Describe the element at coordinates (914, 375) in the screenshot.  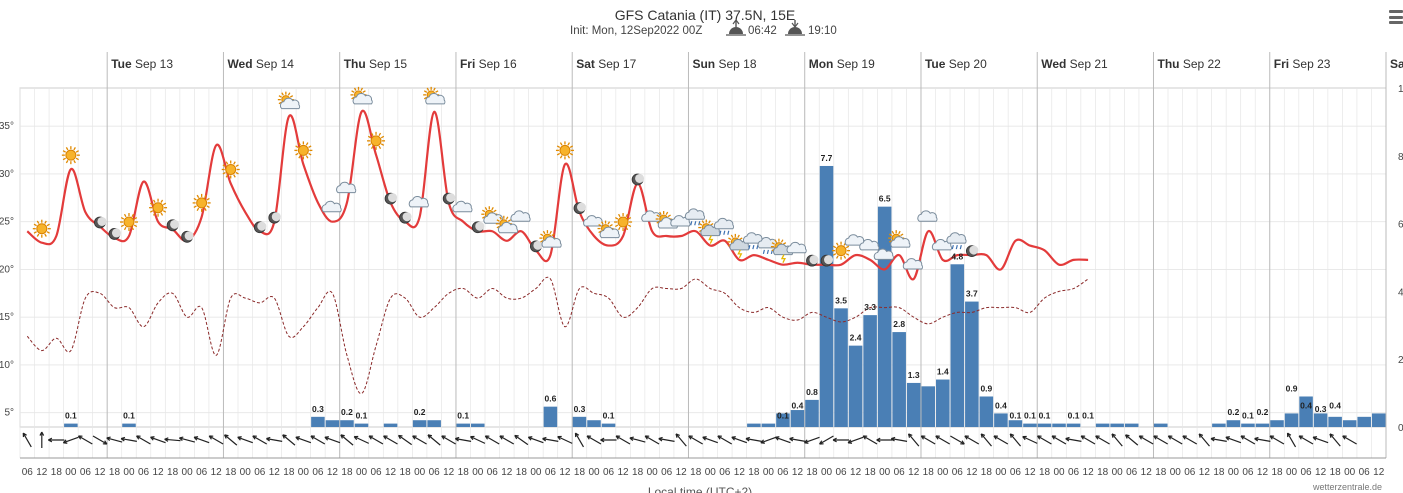
I see `precip-value-label: 1.3` at that location.